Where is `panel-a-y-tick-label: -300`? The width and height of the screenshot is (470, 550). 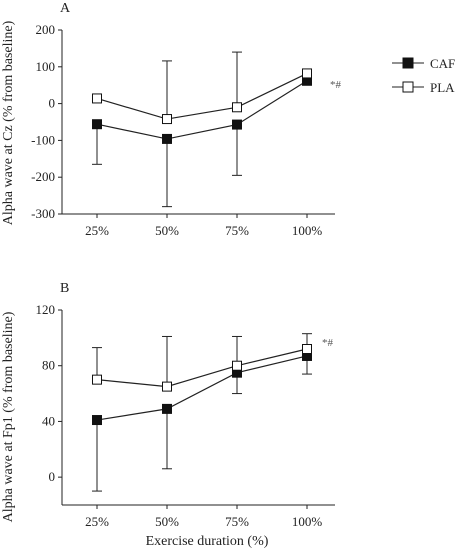
panel-a-y-tick-label: -300 is located at coordinates (43, 213).